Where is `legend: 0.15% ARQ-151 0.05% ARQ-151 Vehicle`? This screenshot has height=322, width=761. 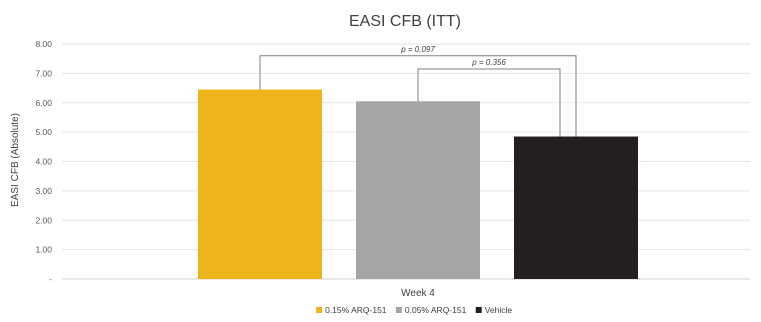
legend: 0.15% ARQ-151 0.05% ARQ-151 Vehicle is located at coordinates (414, 310).